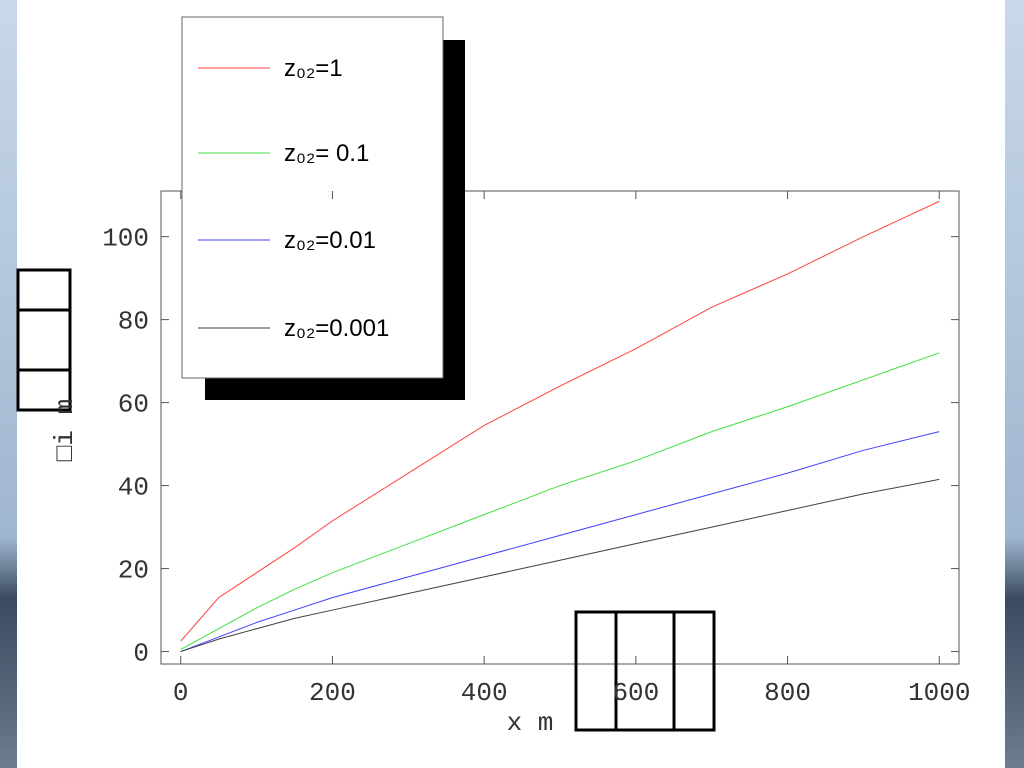 This screenshot has height=768, width=1024. What do you see at coordinates (141, 654) in the screenshot?
I see `y-tick-label: 0` at bounding box center [141, 654].